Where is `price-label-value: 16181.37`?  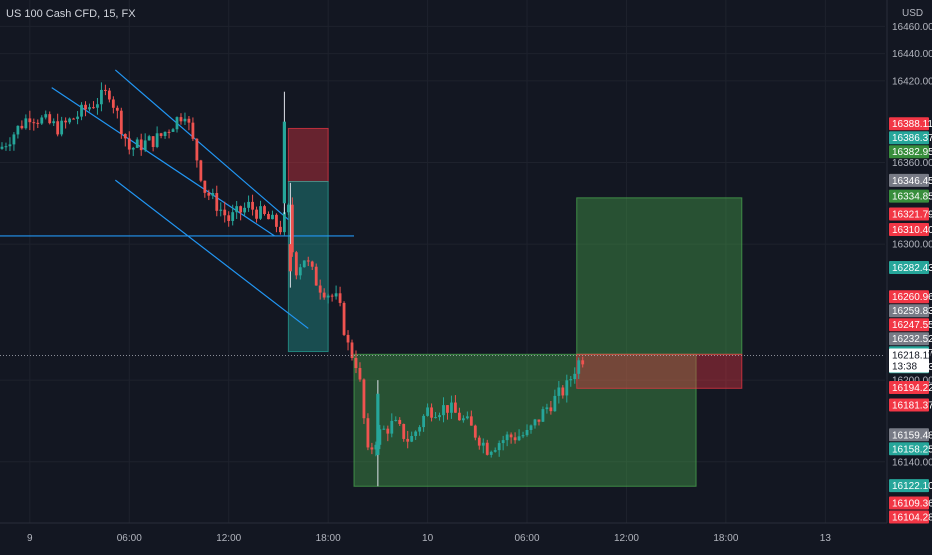
price-label-value: 16181.37 is located at coordinates (912, 405).